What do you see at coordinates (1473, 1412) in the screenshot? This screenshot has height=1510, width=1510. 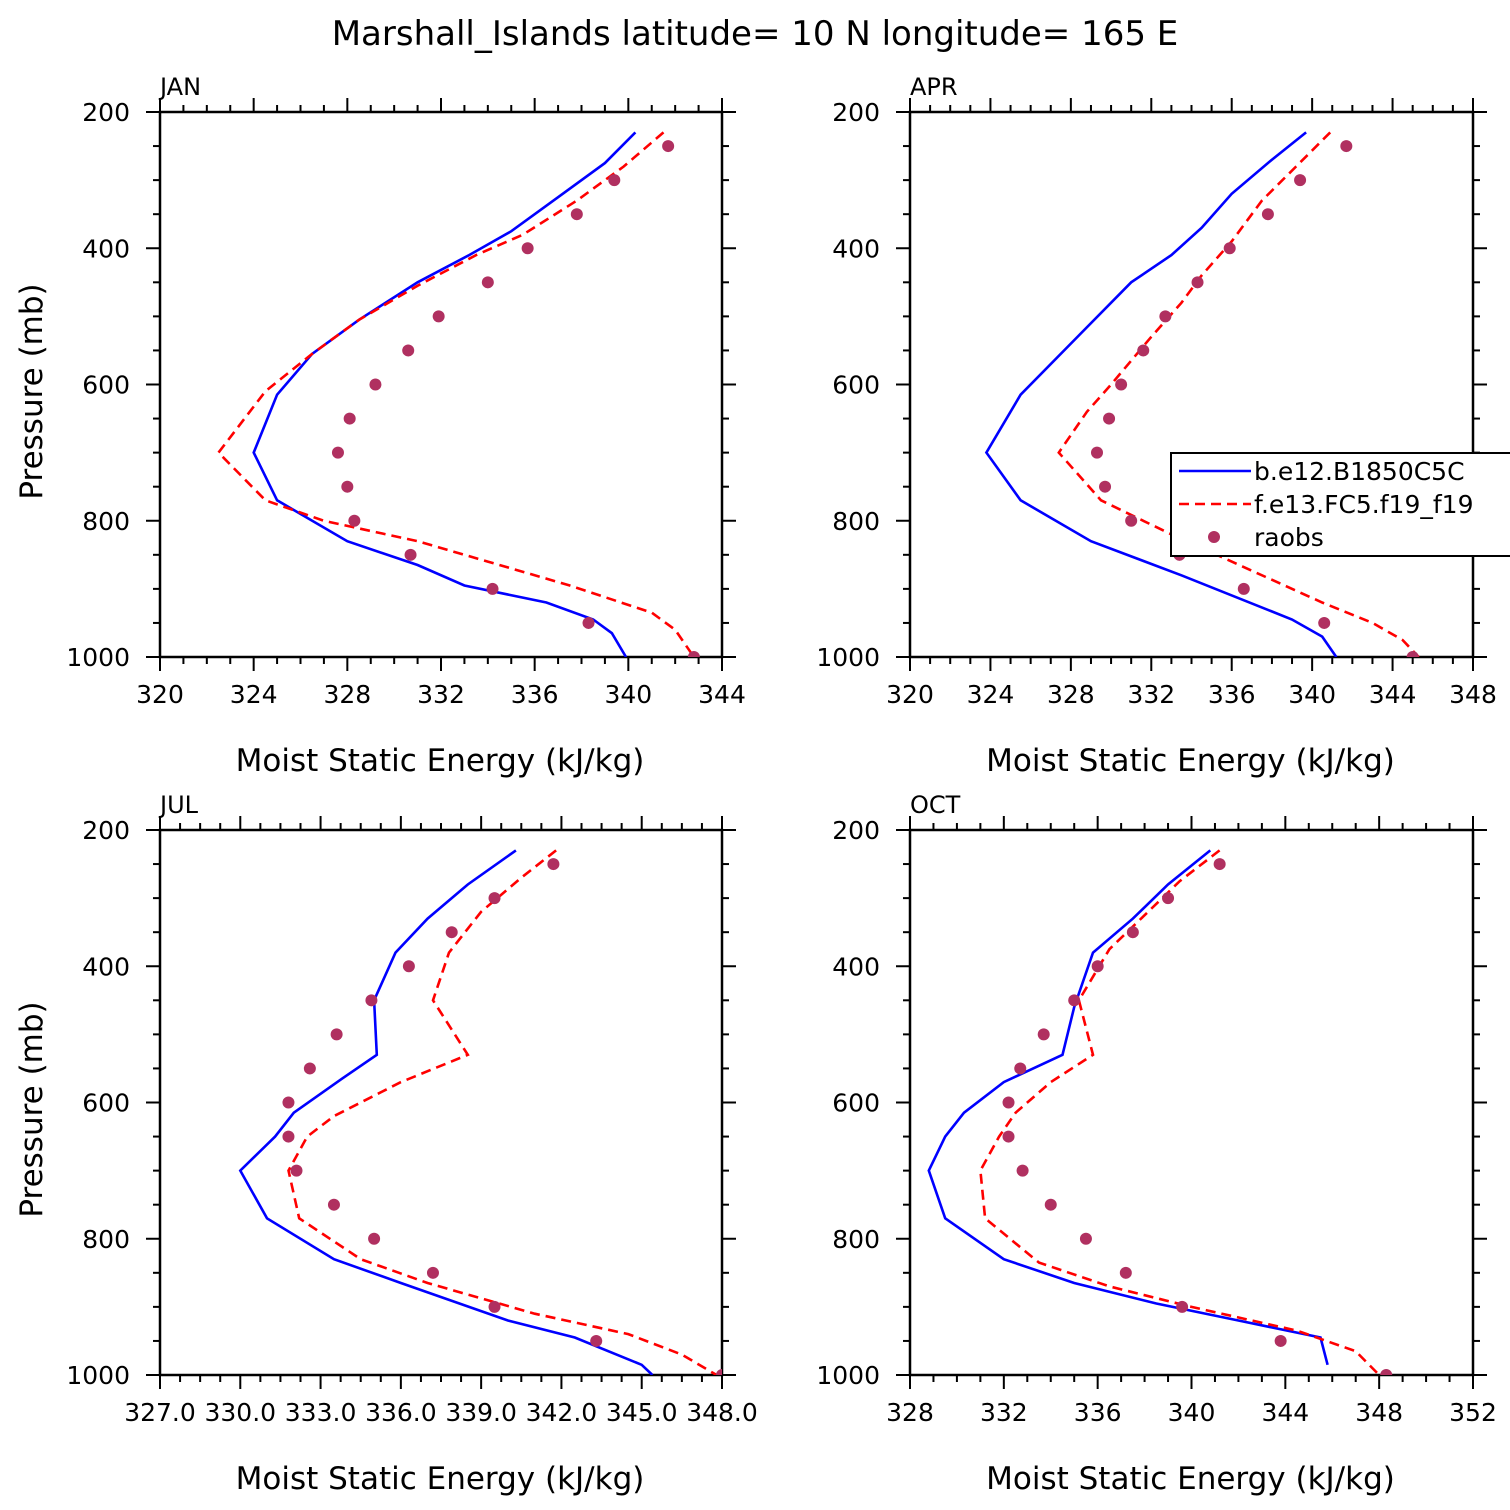 I see `x-tick-label: 352` at bounding box center [1473, 1412].